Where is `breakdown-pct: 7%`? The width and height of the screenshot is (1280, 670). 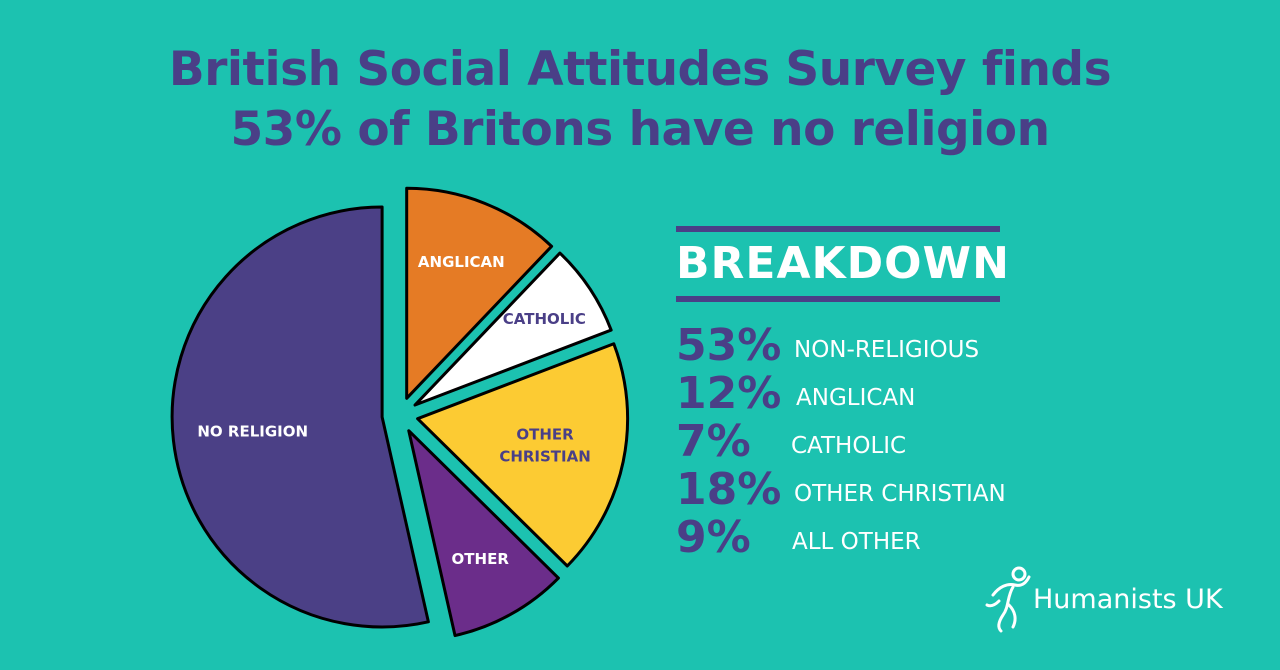 breakdown-pct: 7% is located at coordinates (713, 441).